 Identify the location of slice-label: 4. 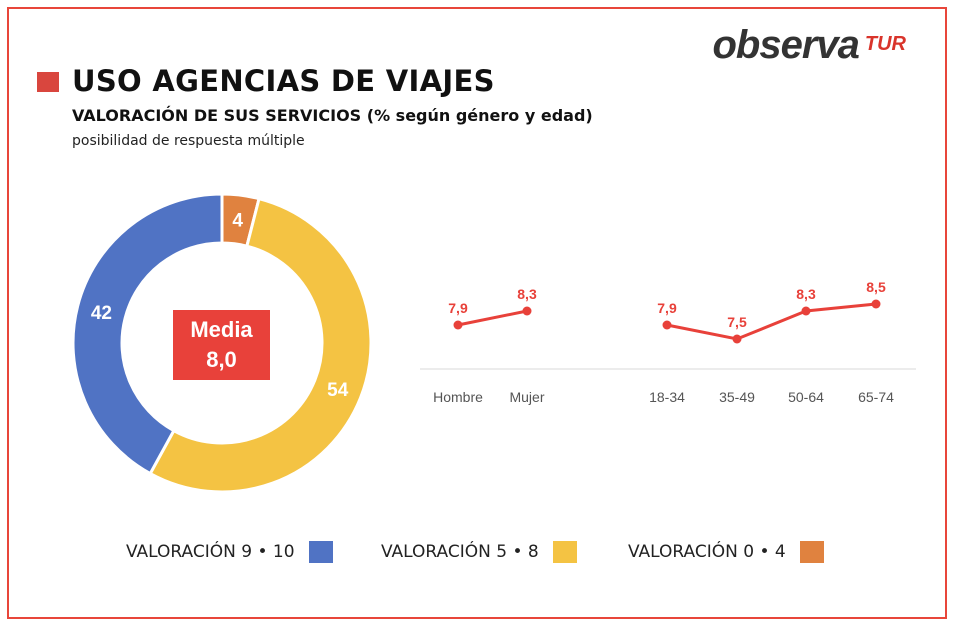
(237, 220).